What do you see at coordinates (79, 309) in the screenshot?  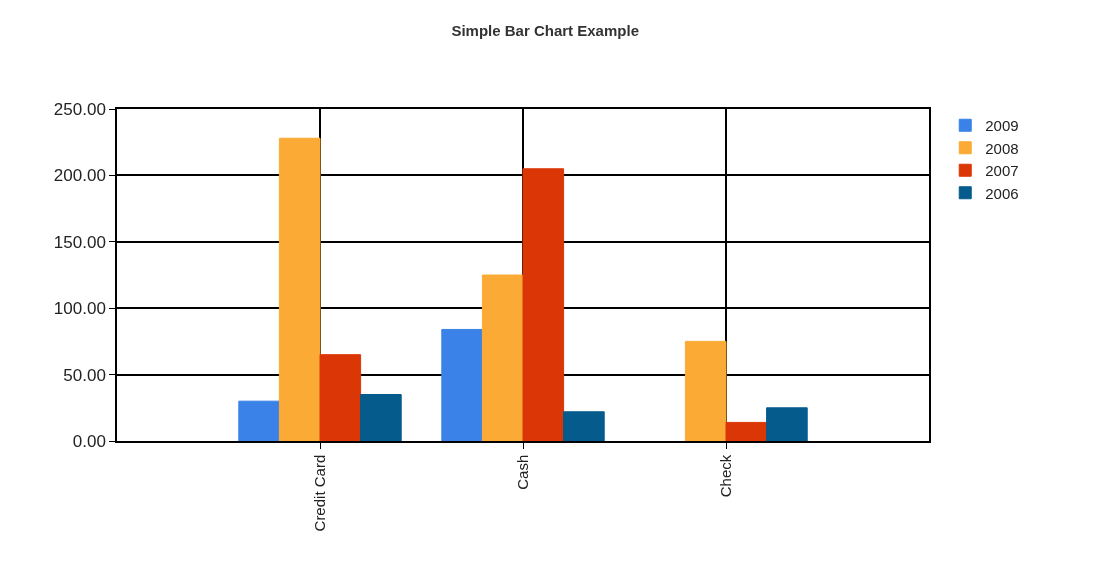 I see `y-tick-label: 100.00` at bounding box center [79, 309].